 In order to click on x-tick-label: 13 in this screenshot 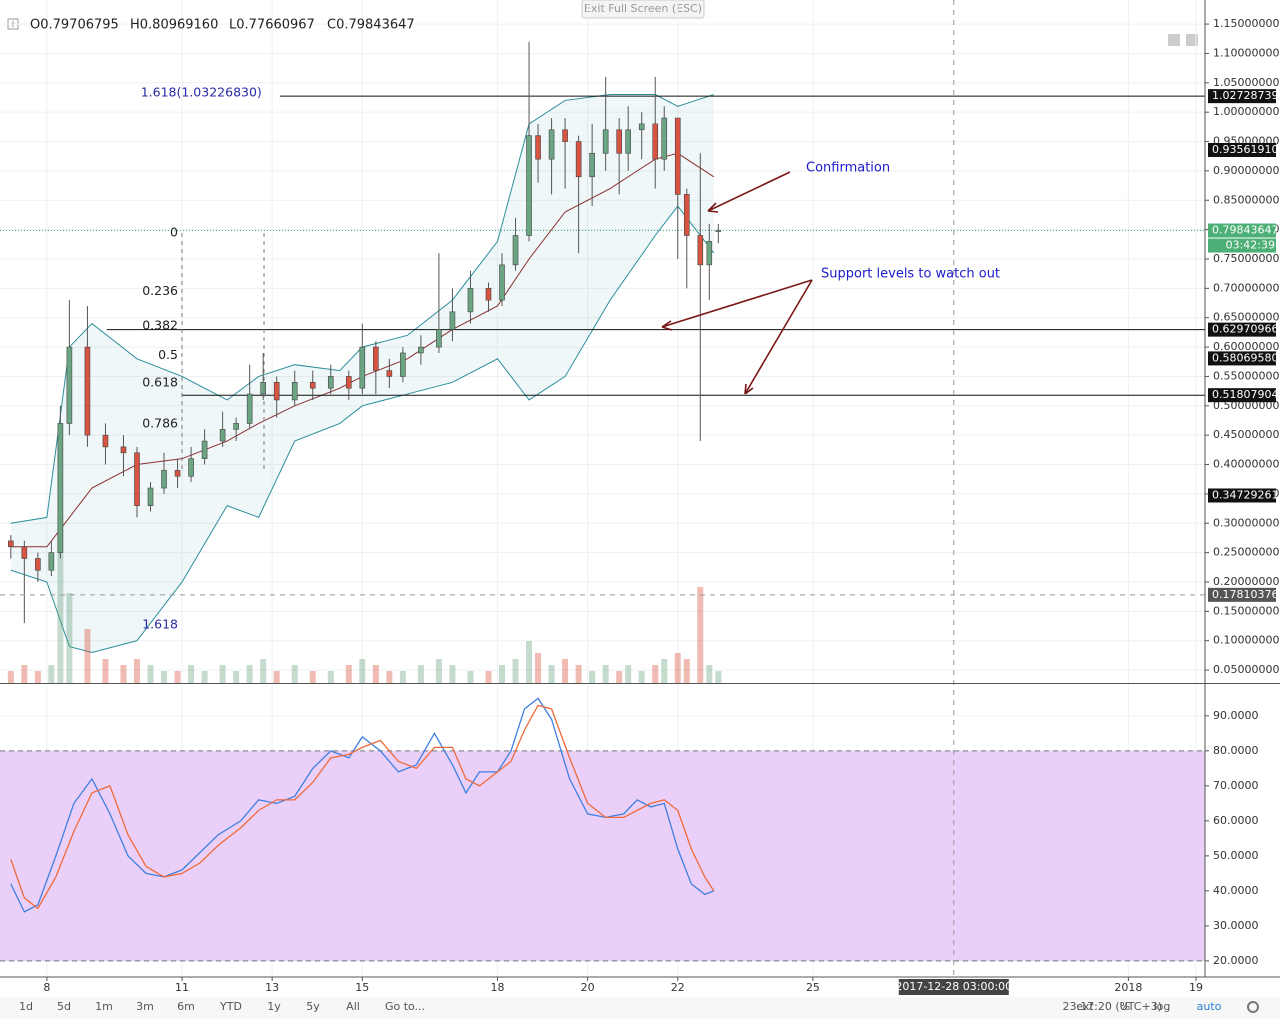, I will do `click(272, 987)`.